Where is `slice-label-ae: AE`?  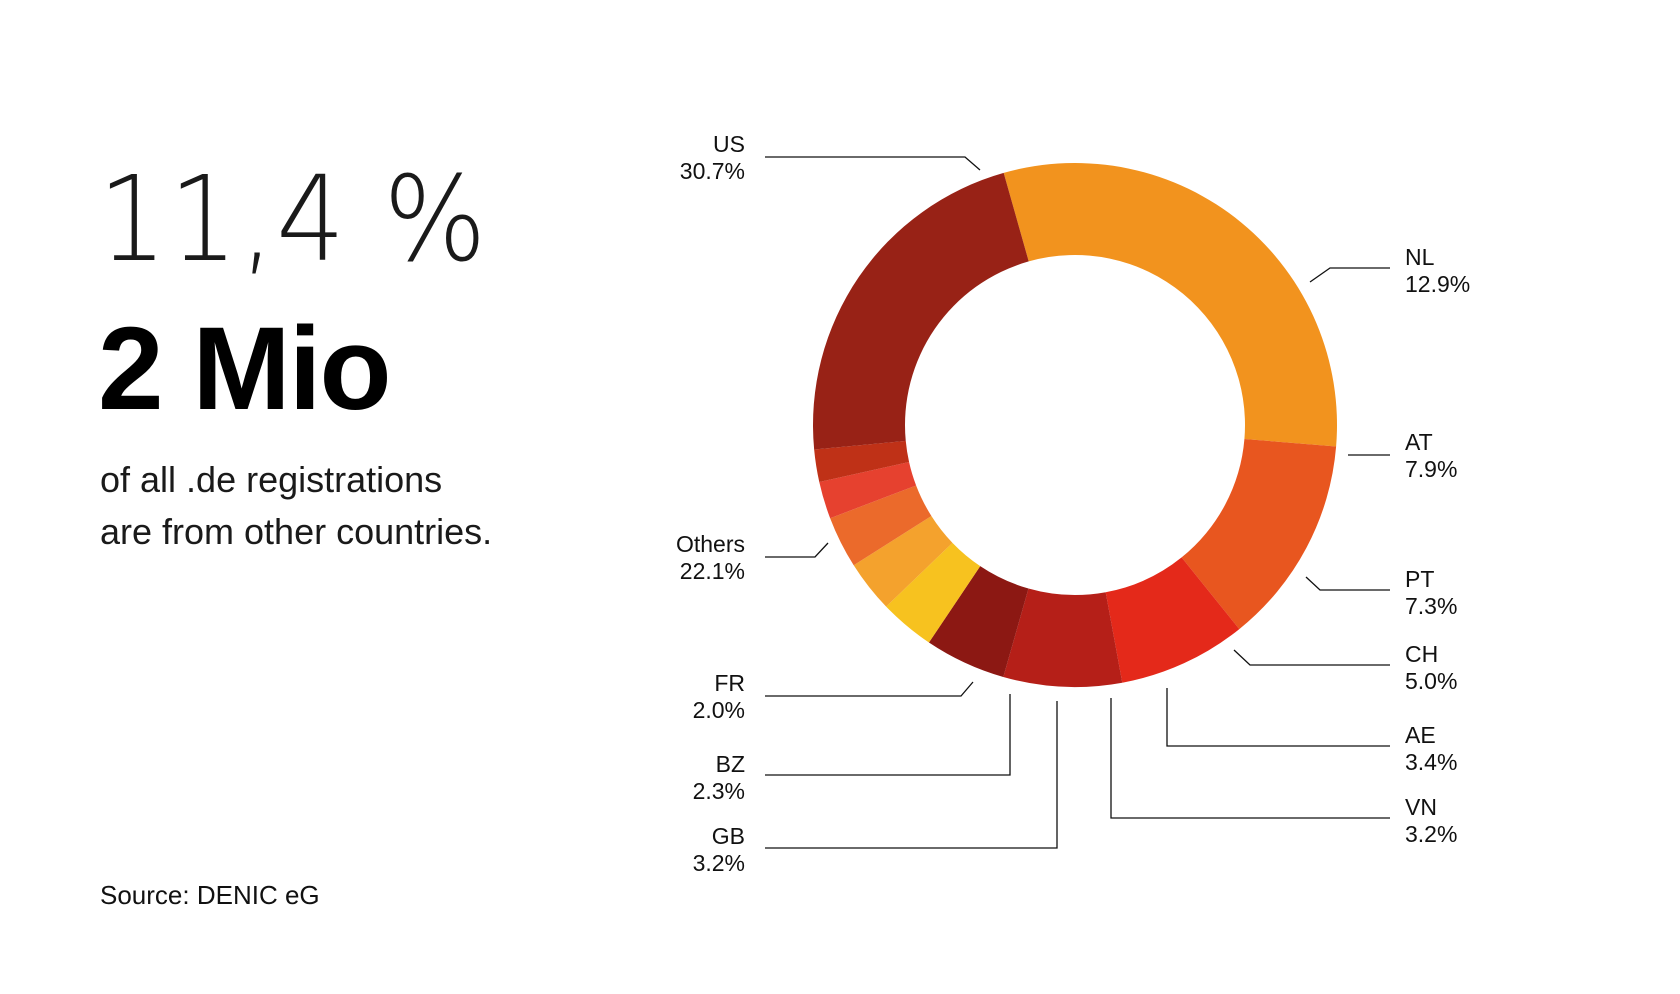
slice-label-ae: AE is located at coordinates (1420, 735).